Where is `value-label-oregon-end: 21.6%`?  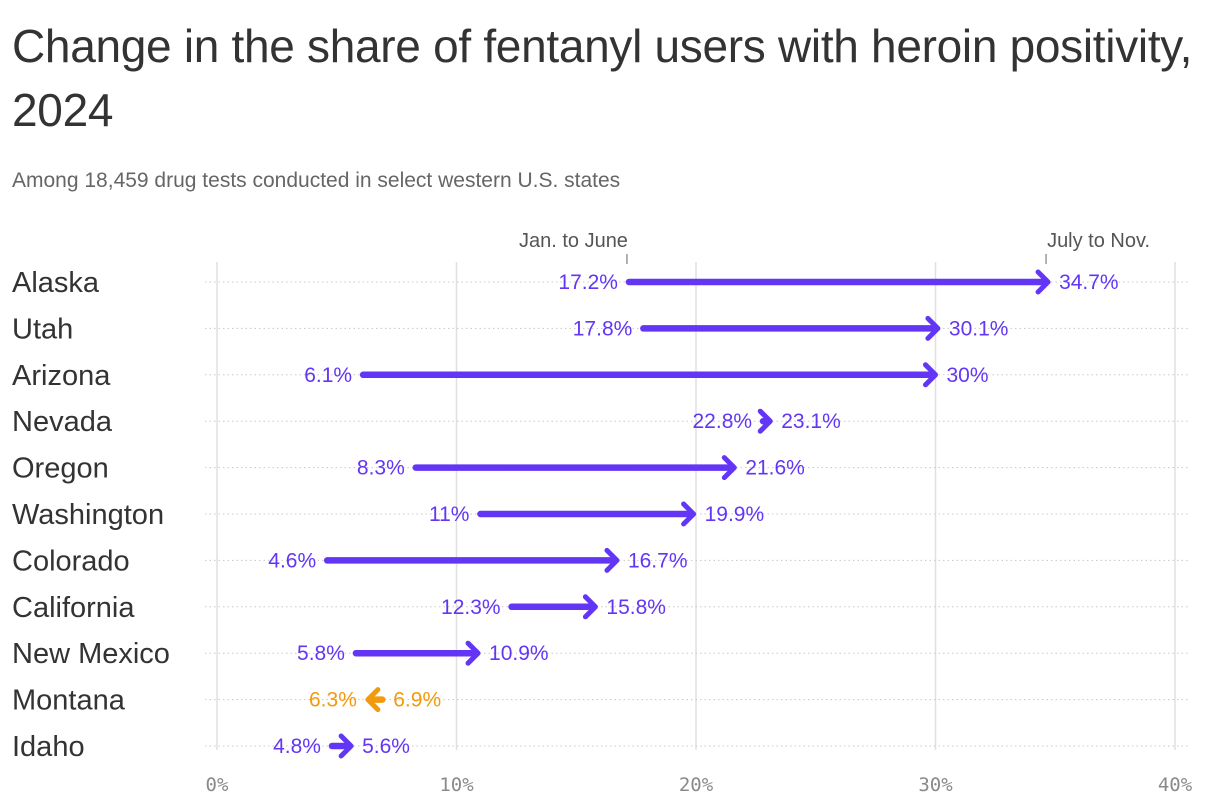 value-label-oregon-end: 21.6% is located at coordinates (775, 468).